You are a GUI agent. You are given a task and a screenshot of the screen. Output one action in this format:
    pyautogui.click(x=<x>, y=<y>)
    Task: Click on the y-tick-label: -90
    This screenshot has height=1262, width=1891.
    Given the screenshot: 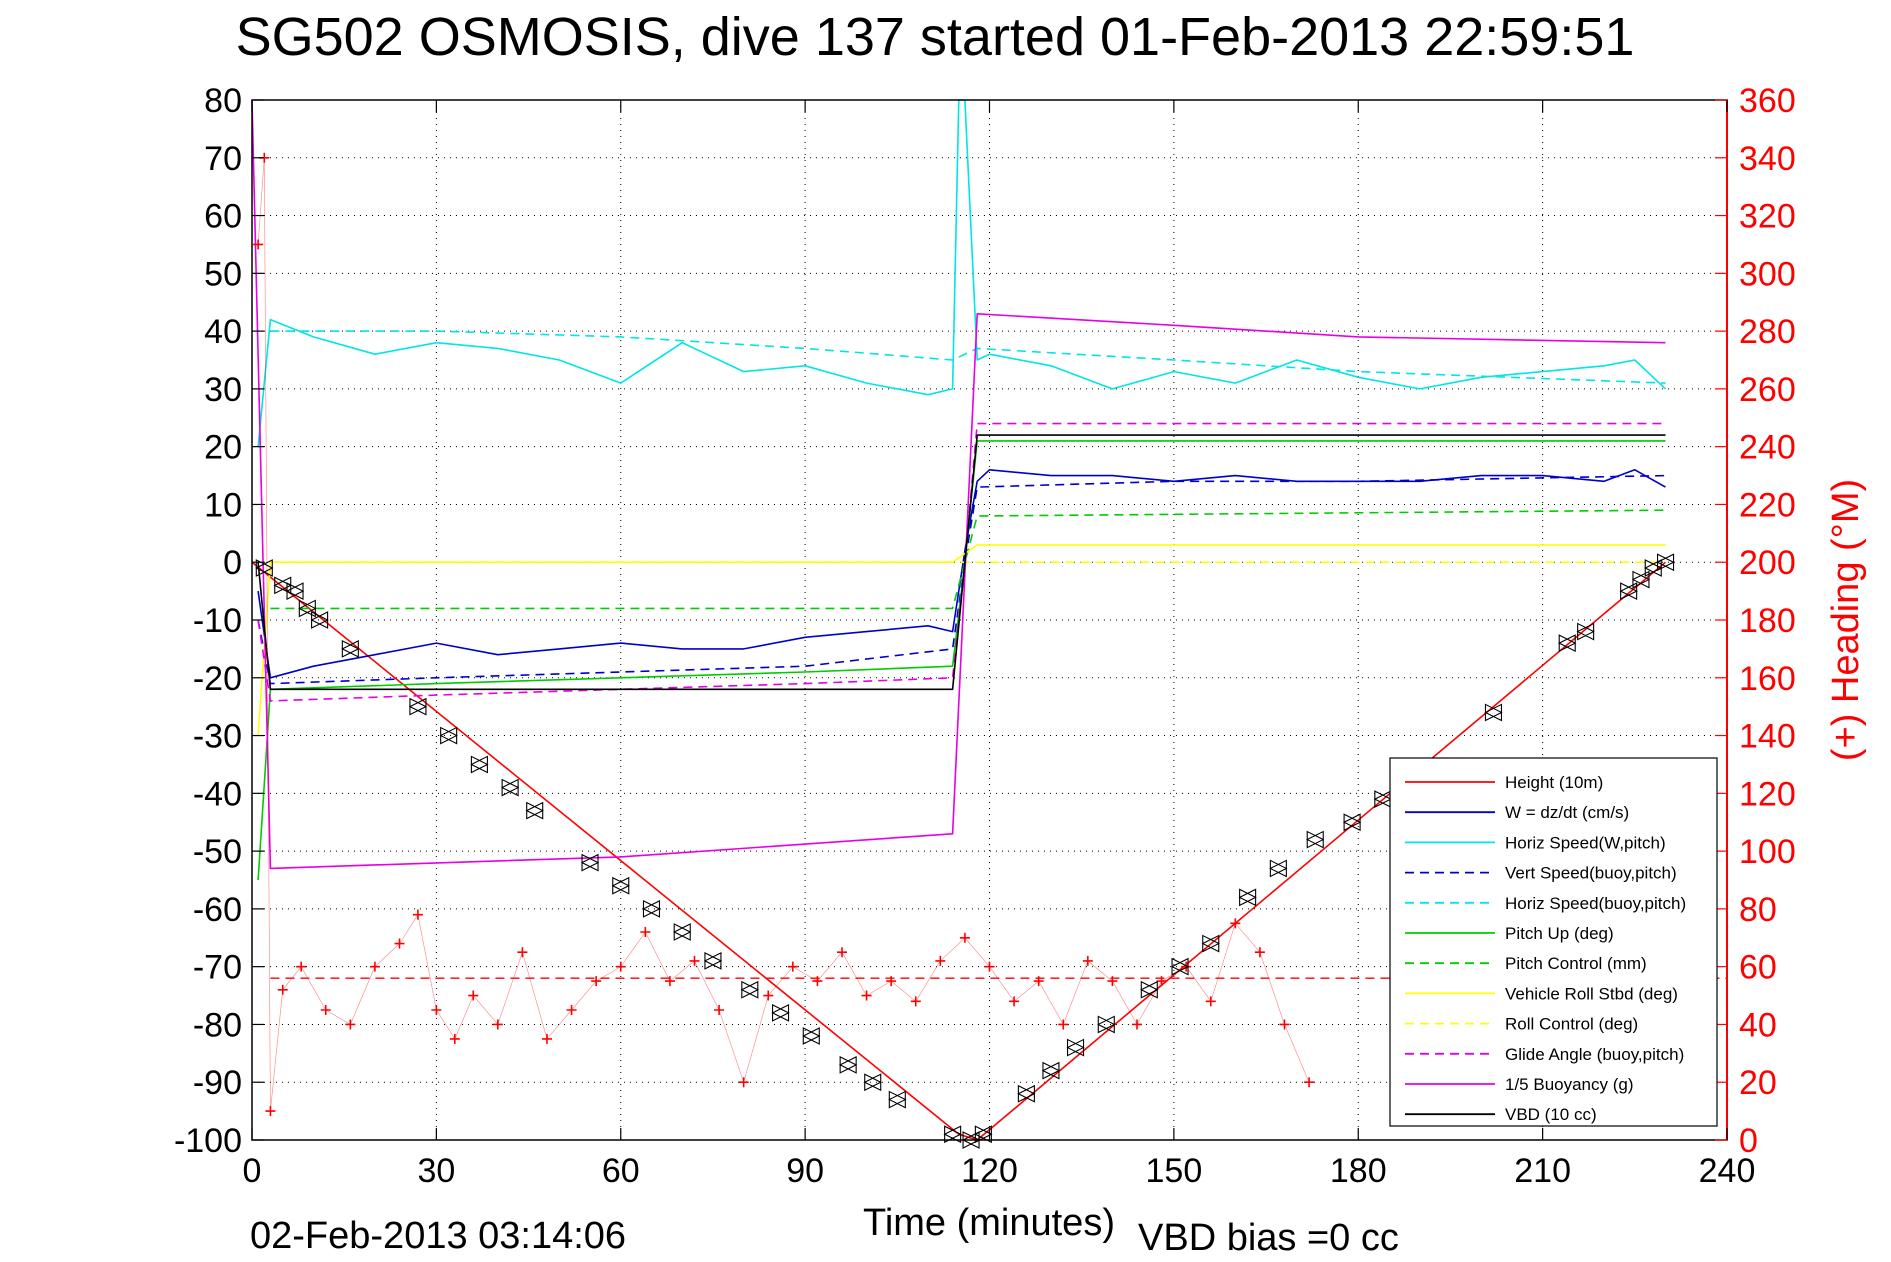 What is the action you would take?
    pyautogui.click(x=217, y=1083)
    